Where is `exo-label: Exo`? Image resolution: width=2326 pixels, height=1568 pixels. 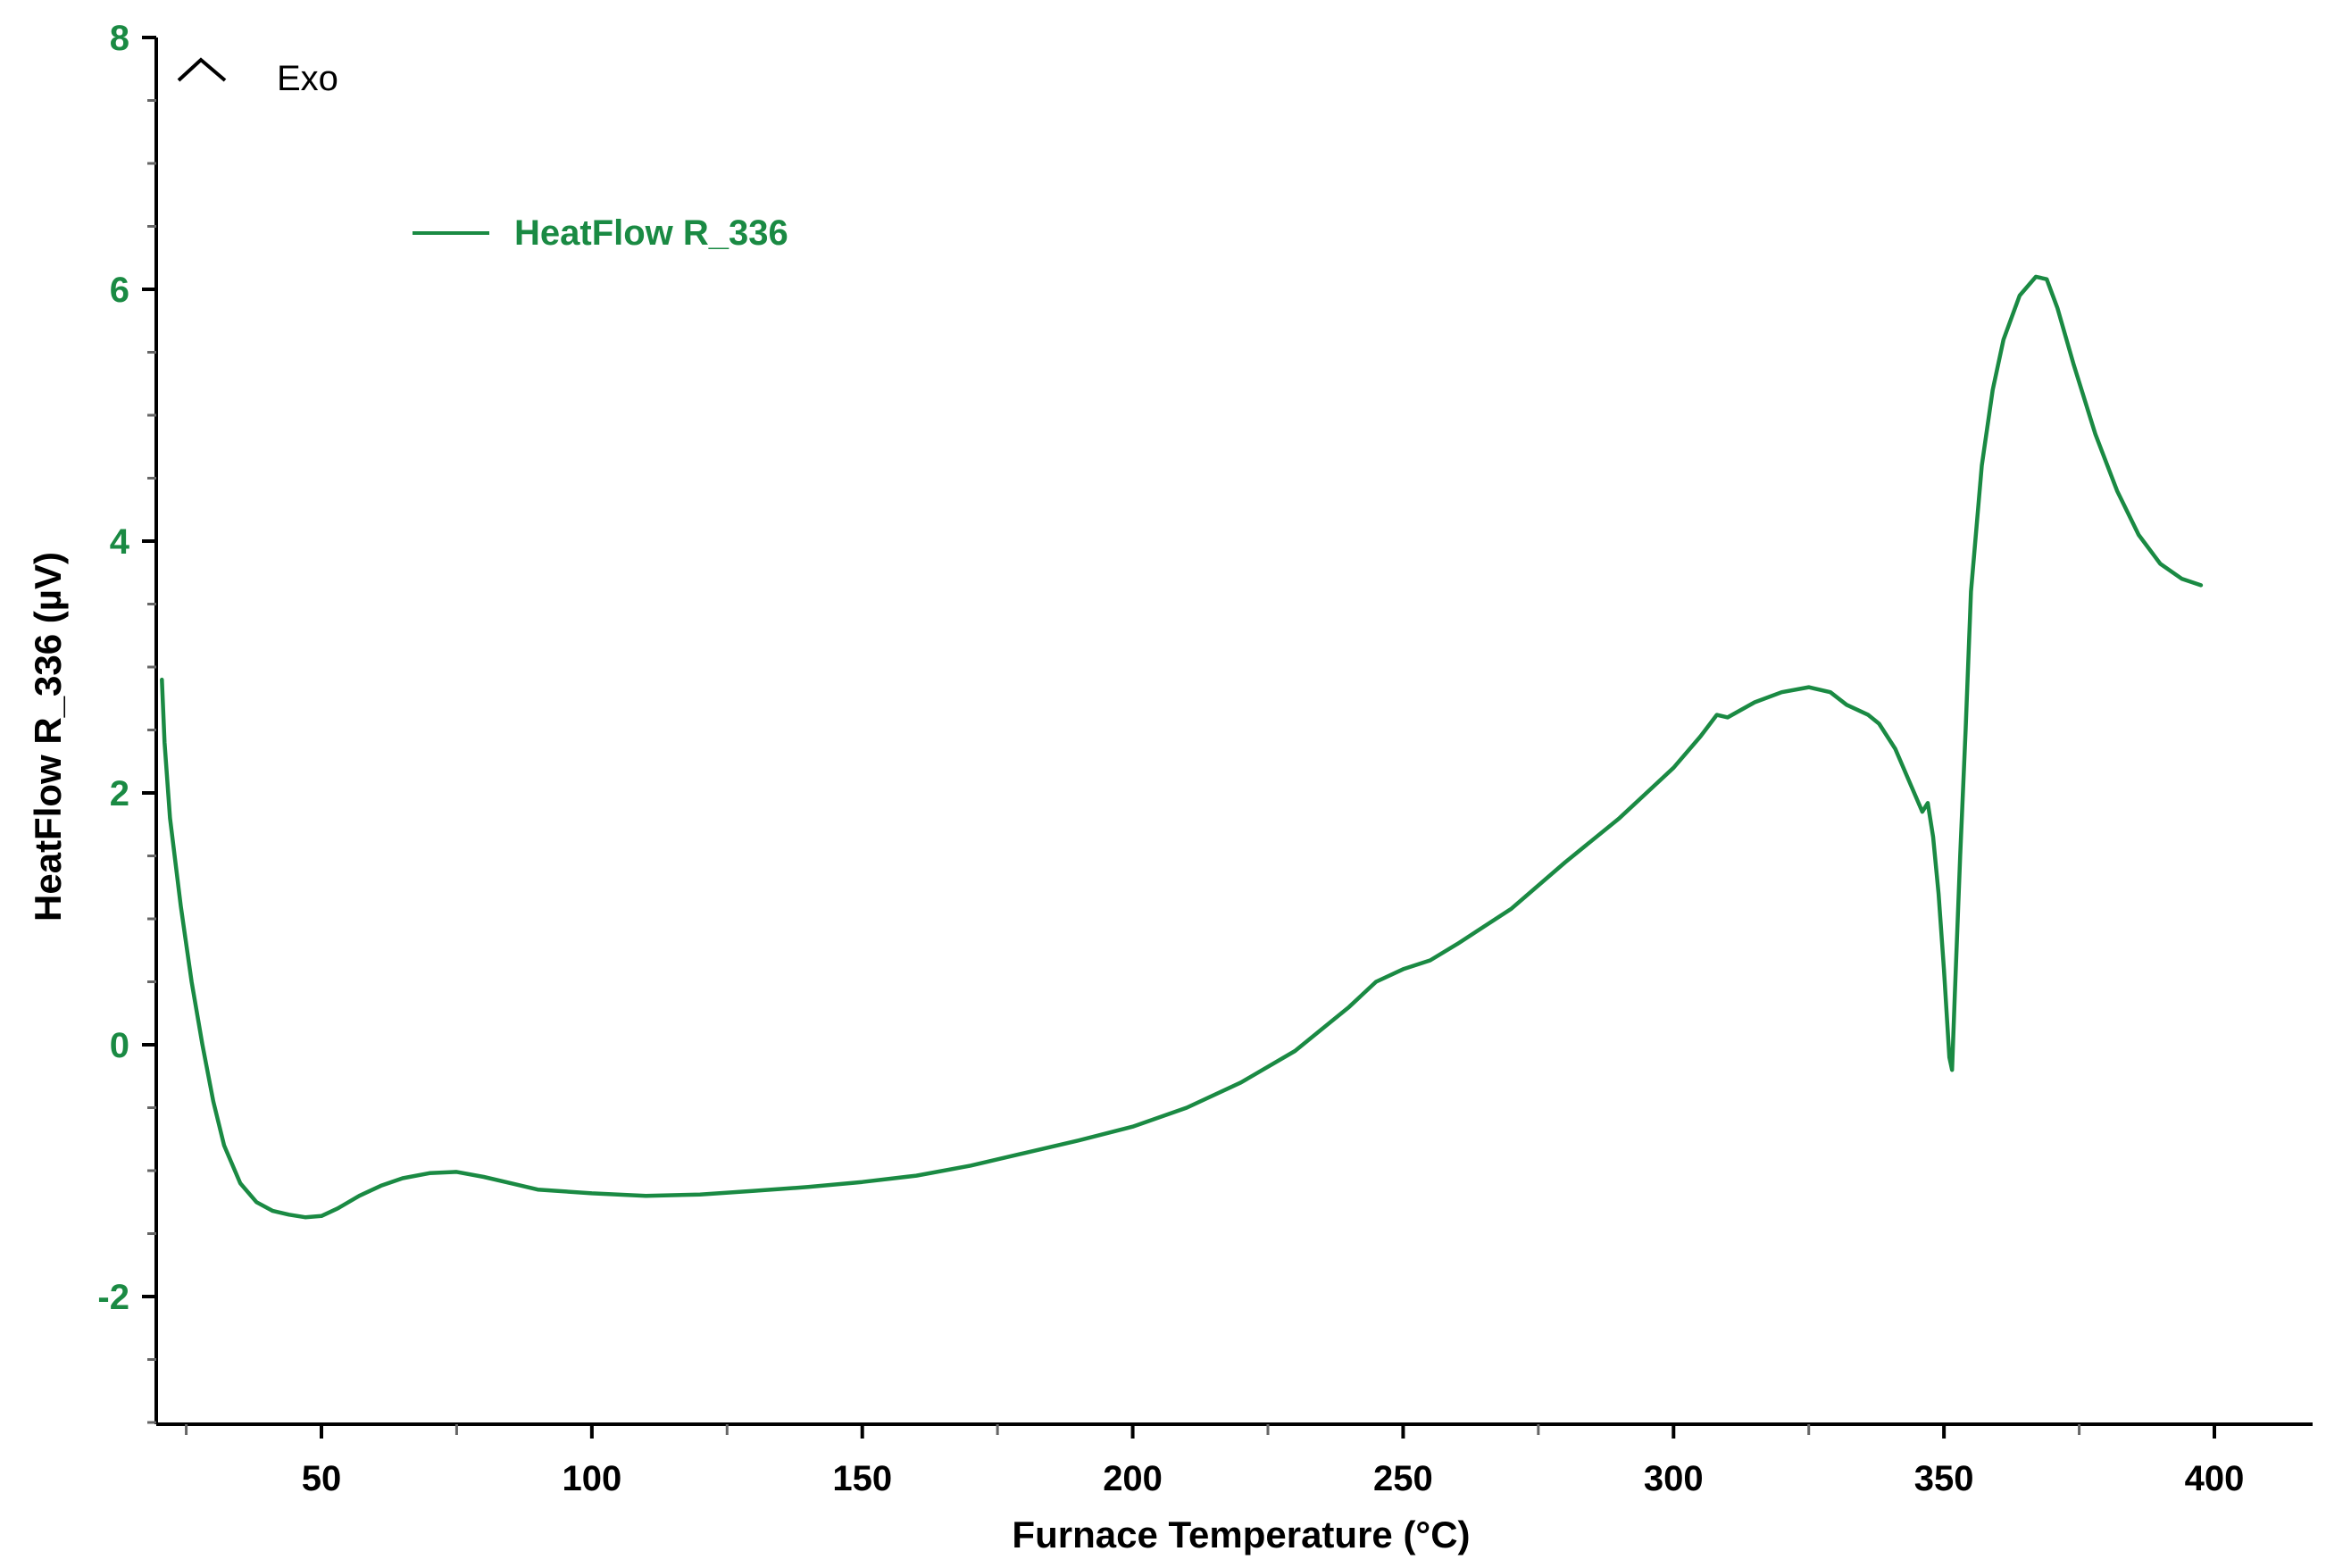
exo-label: Exo is located at coordinates (308, 78).